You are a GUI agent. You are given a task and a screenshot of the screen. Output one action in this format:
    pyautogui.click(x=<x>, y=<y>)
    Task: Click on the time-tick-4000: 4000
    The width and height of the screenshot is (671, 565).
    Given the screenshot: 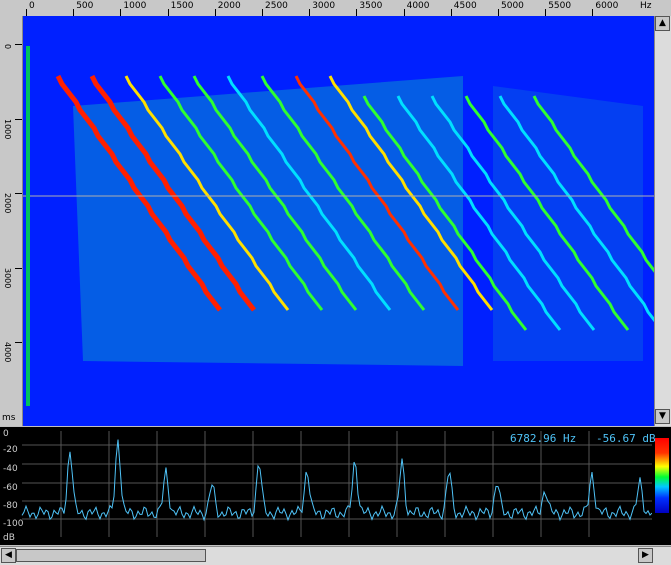 What is the action you would take?
    pyautogui.click(x=7, y=352)
    